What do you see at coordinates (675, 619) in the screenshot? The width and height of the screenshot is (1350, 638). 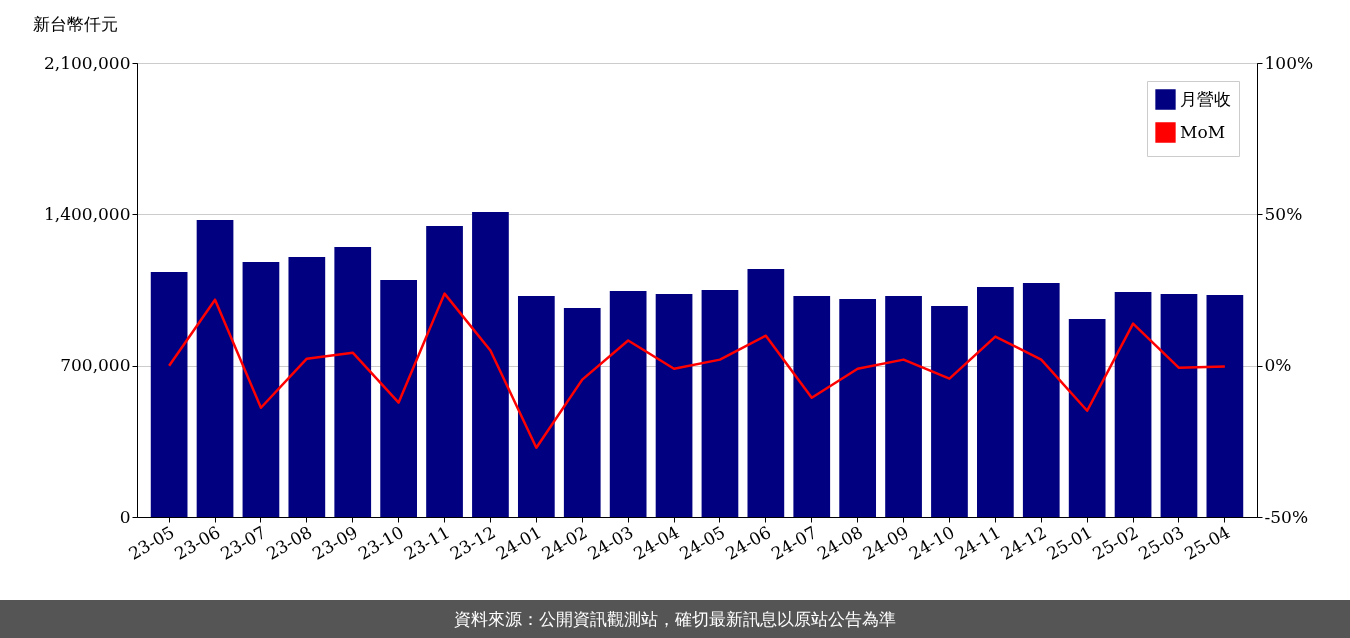 I see `source-note: 資料來源：公開資訊觀測站，確切最新訊息以原站公告為準` at bounding box center [675, 619].